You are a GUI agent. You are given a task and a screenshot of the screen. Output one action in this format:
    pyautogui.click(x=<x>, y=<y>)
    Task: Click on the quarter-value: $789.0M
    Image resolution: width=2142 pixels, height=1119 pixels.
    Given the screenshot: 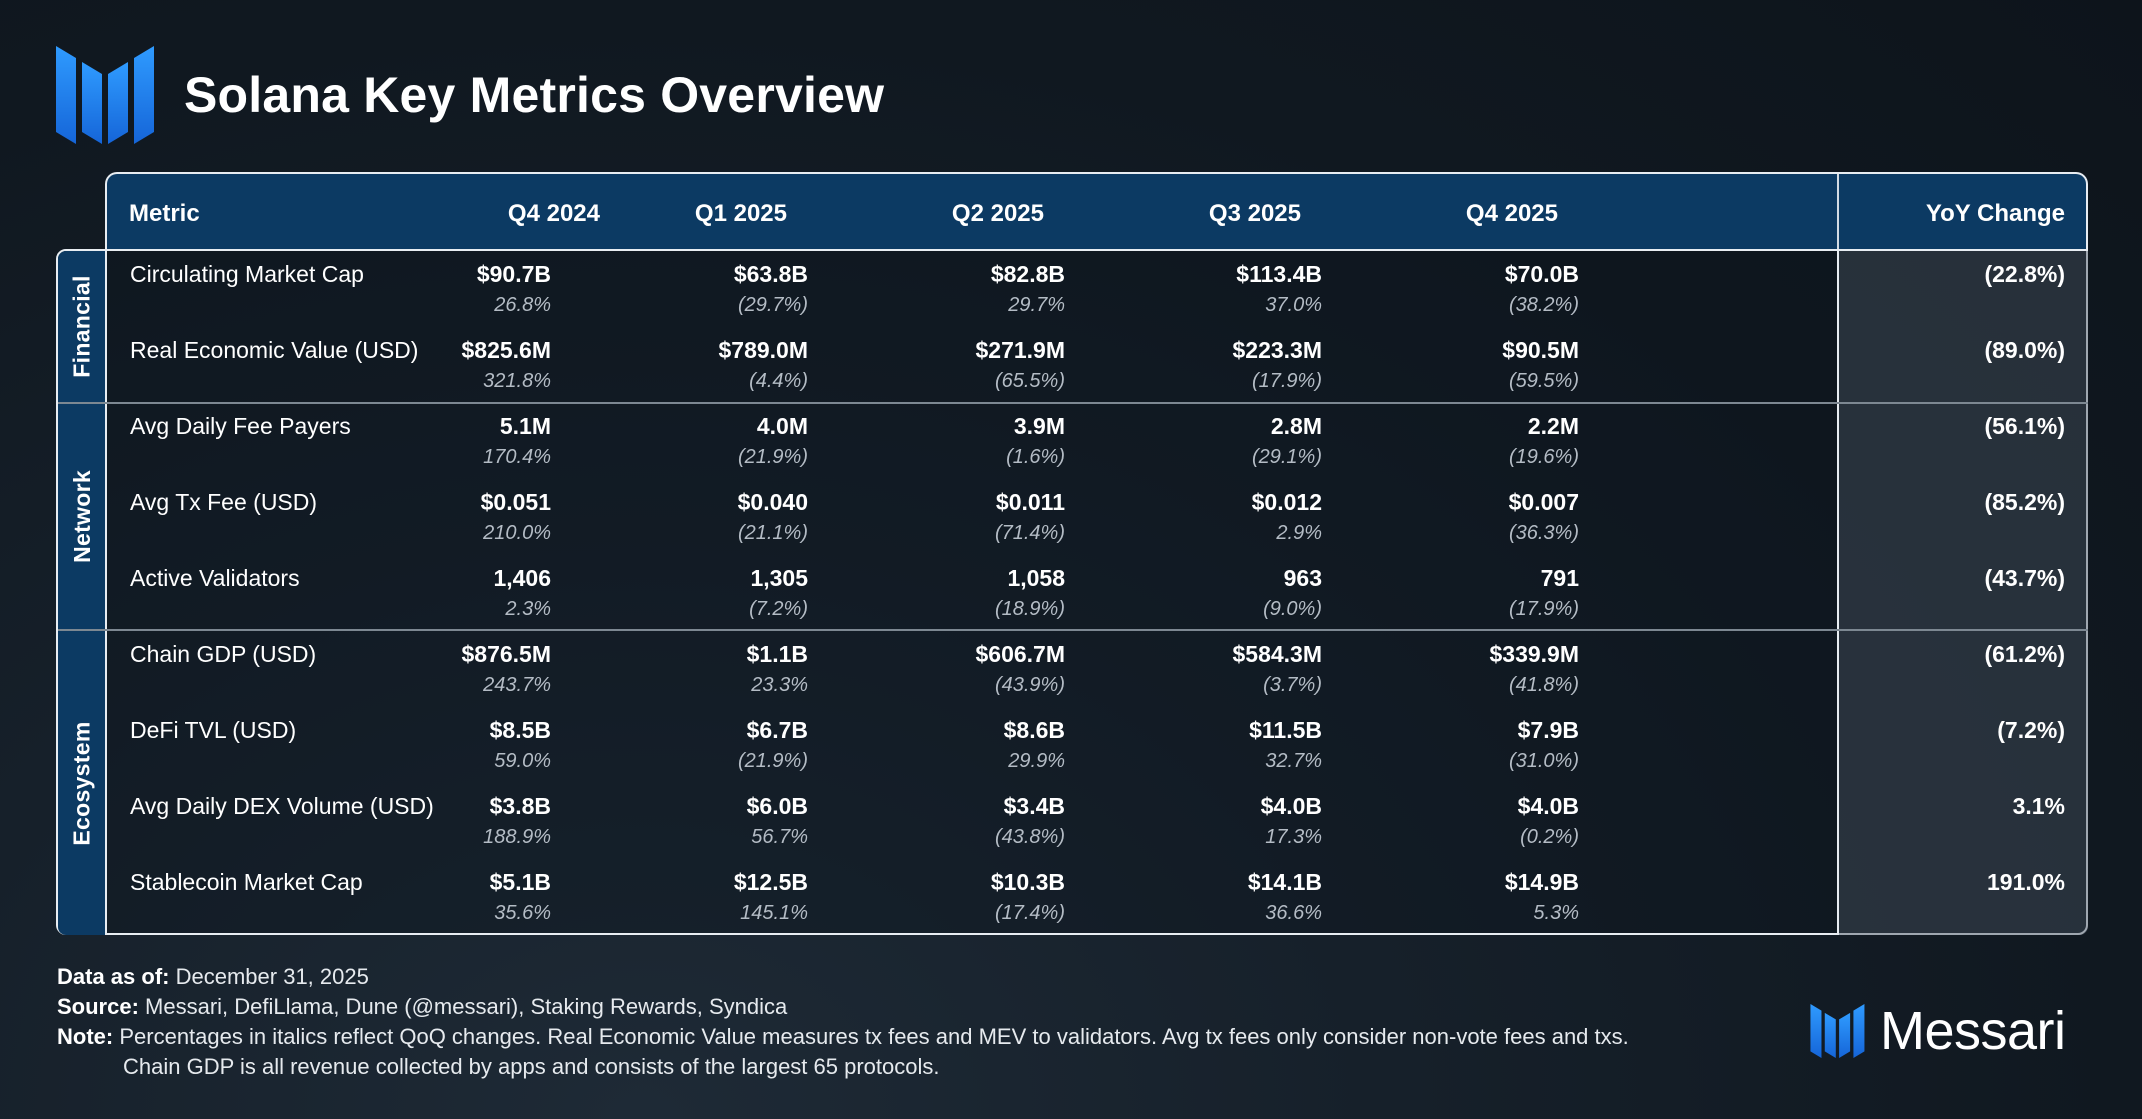 What is the action you would take?
    pyautogui.click(x=763, y=350)
    